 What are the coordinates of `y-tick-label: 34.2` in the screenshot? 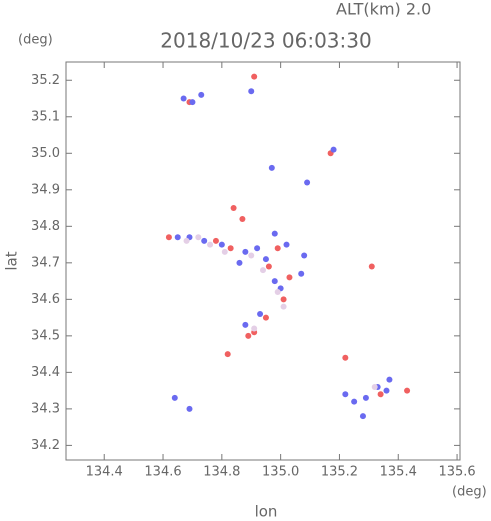 It's located at (45, 445).